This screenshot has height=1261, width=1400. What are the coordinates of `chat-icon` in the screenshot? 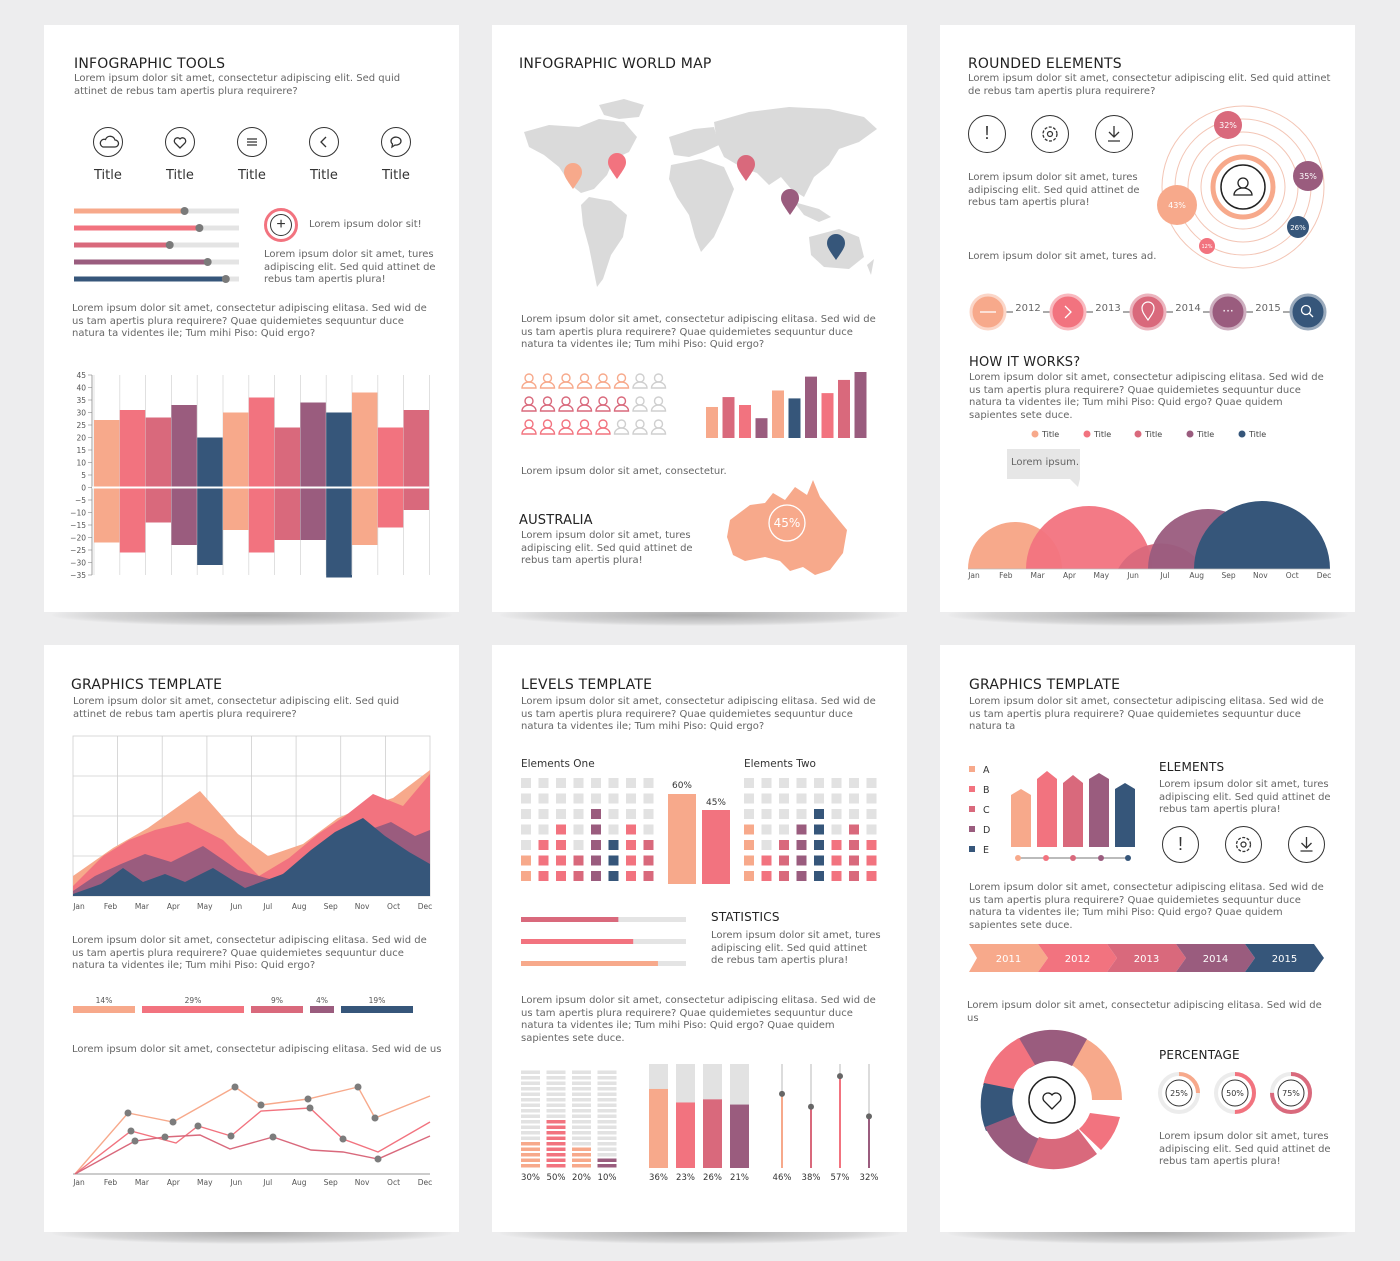 It's located at (396, 142).